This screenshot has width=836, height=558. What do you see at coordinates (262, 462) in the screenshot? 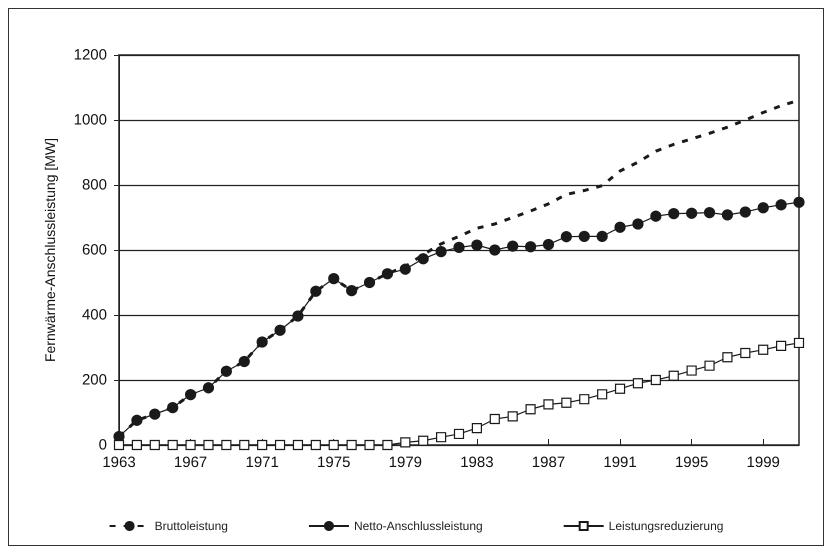
I see `x-tick-label: 1971` at bounding box center [262, 462].